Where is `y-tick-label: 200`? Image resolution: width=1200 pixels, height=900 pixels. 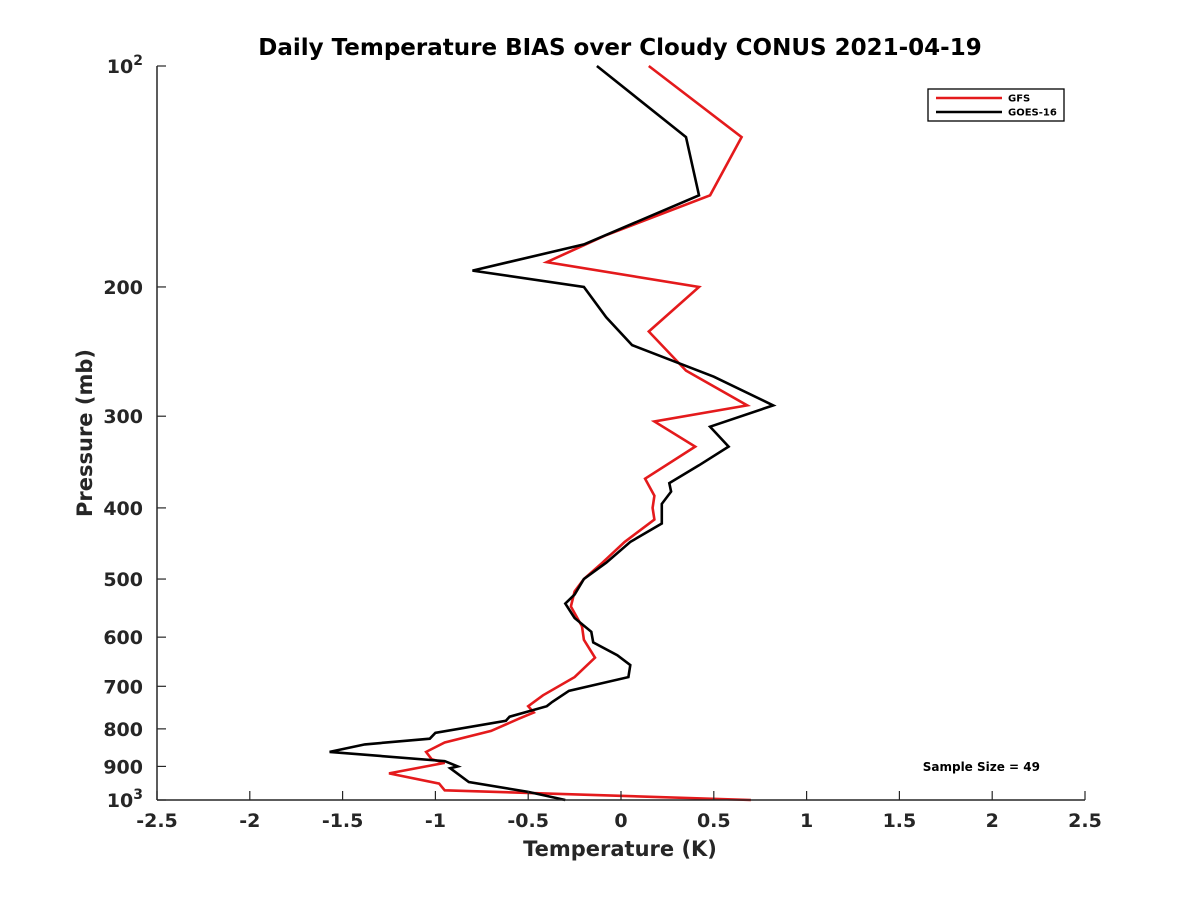 y-tick-label: 200 is located at coordinates (123, 288).